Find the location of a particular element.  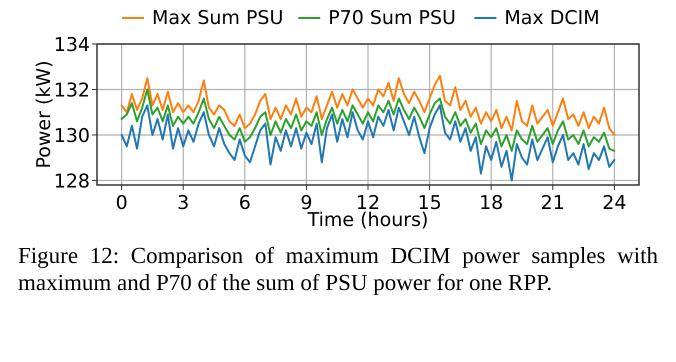

x-tick-label: 0 is located at coordinates (122, 203).